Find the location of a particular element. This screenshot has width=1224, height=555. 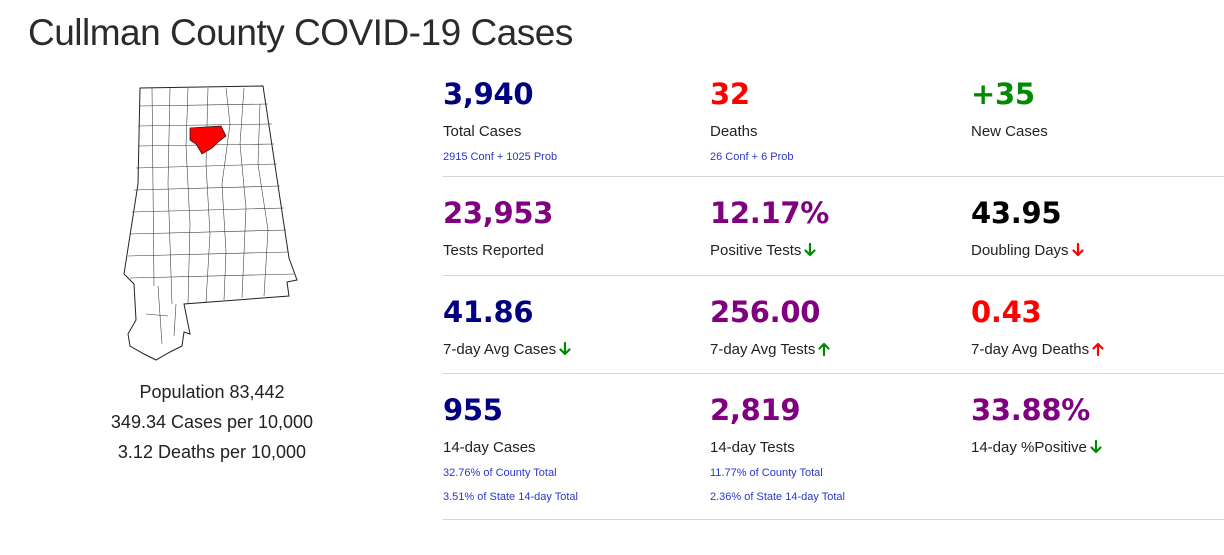

stat-label-text: 7-day Avg Cases is located at coordinates (500, 349).